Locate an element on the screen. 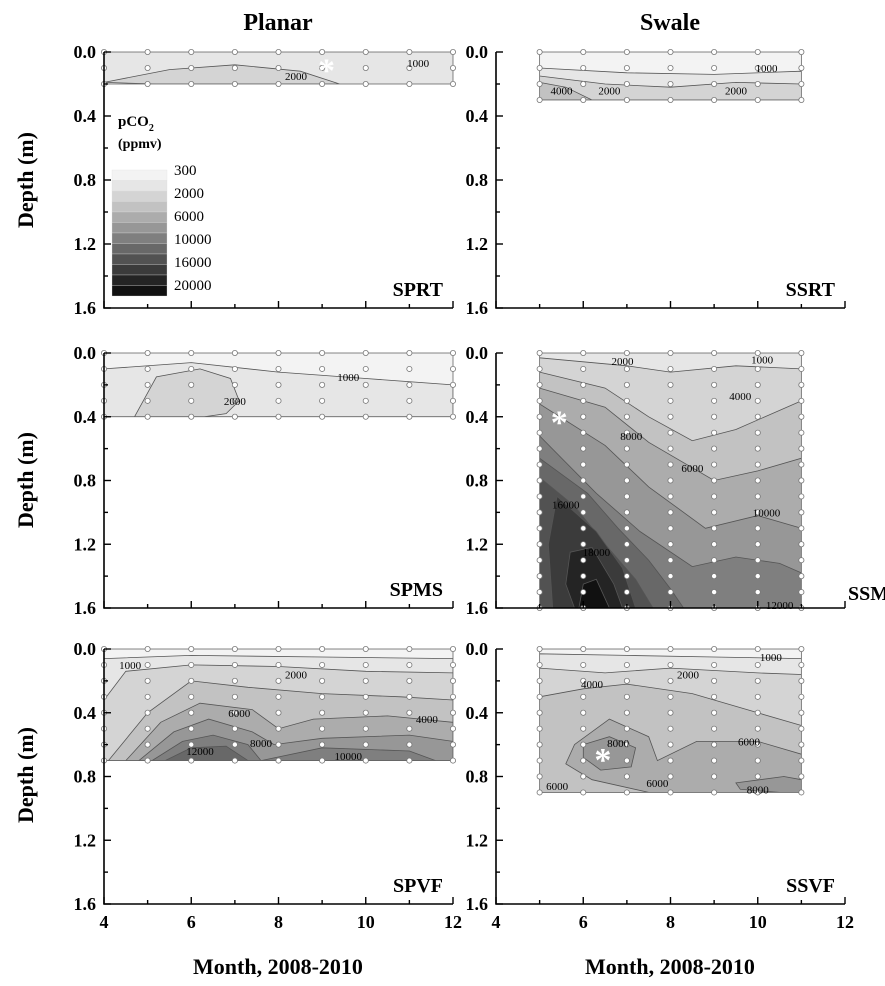  legend-entry: 2000 is located at coordinates (189, 194).